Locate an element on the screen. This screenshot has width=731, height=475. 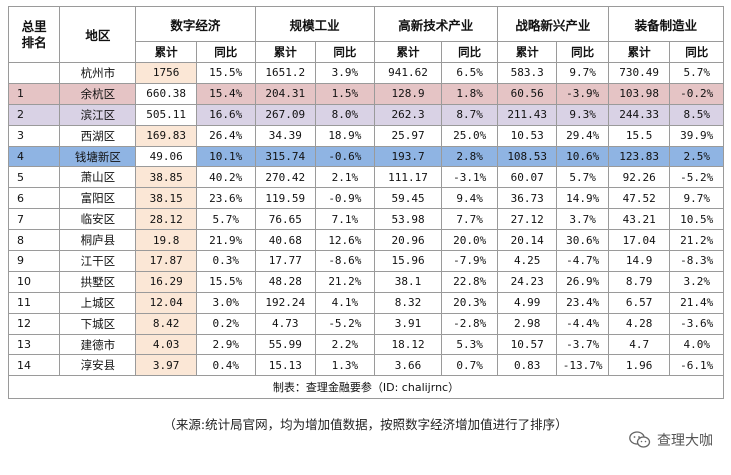
category-header: 规模工业 is located at coordinates (314, 24).